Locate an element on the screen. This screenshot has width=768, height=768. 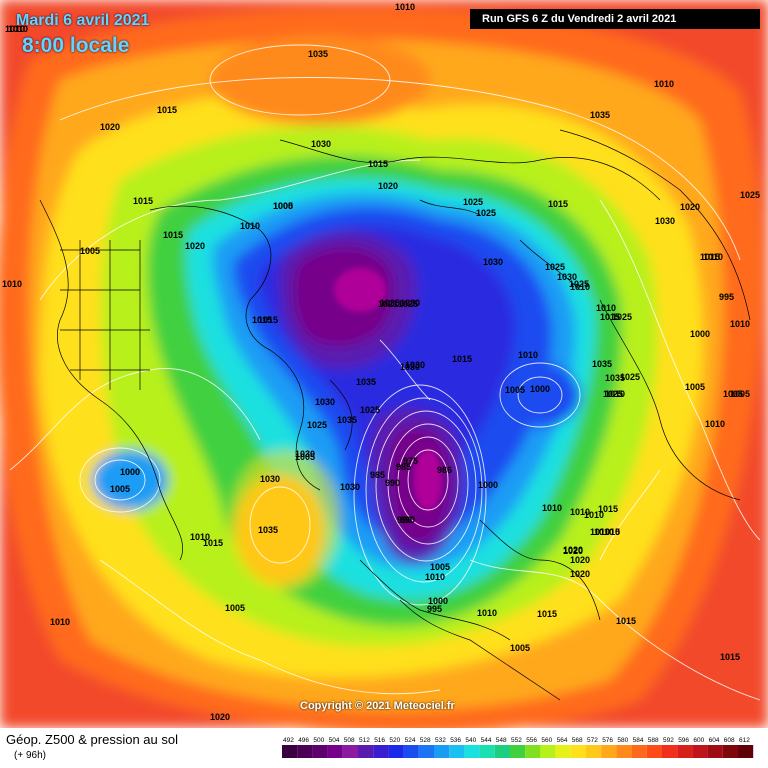
scale-tick-label: 512 is located at coordinates (364, 740).